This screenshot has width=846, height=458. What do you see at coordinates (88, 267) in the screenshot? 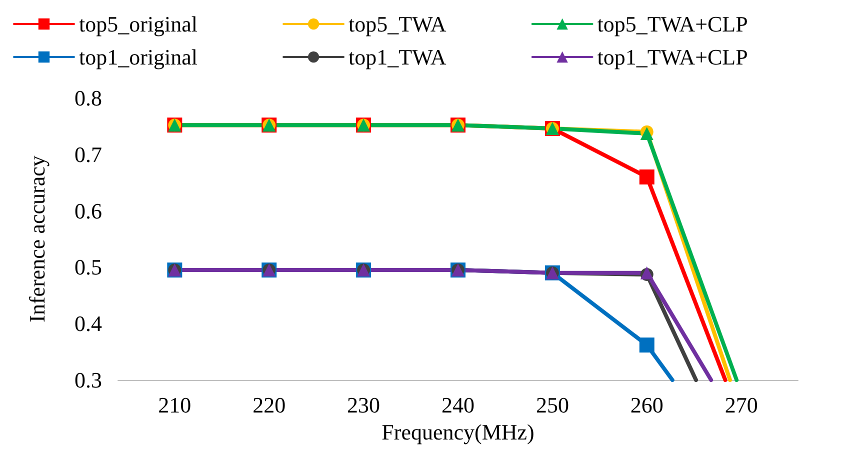
I see `y-tick-label: 0.5` at bounding box center [88, 267].